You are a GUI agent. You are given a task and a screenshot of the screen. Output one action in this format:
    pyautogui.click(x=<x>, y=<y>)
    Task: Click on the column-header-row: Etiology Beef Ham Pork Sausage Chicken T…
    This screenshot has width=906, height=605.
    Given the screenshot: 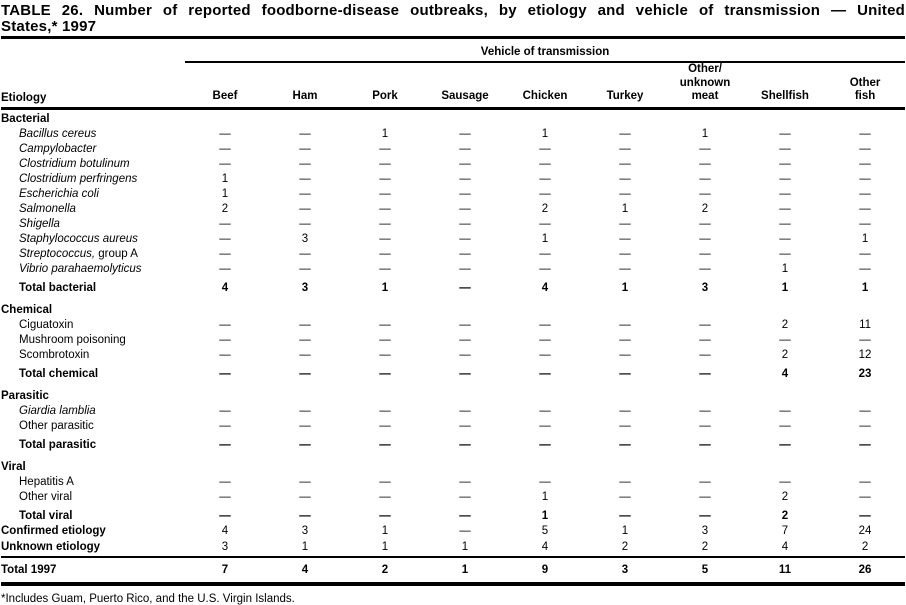 What is the action you would take?
    pyautogui.click(x=453, y=86)
    